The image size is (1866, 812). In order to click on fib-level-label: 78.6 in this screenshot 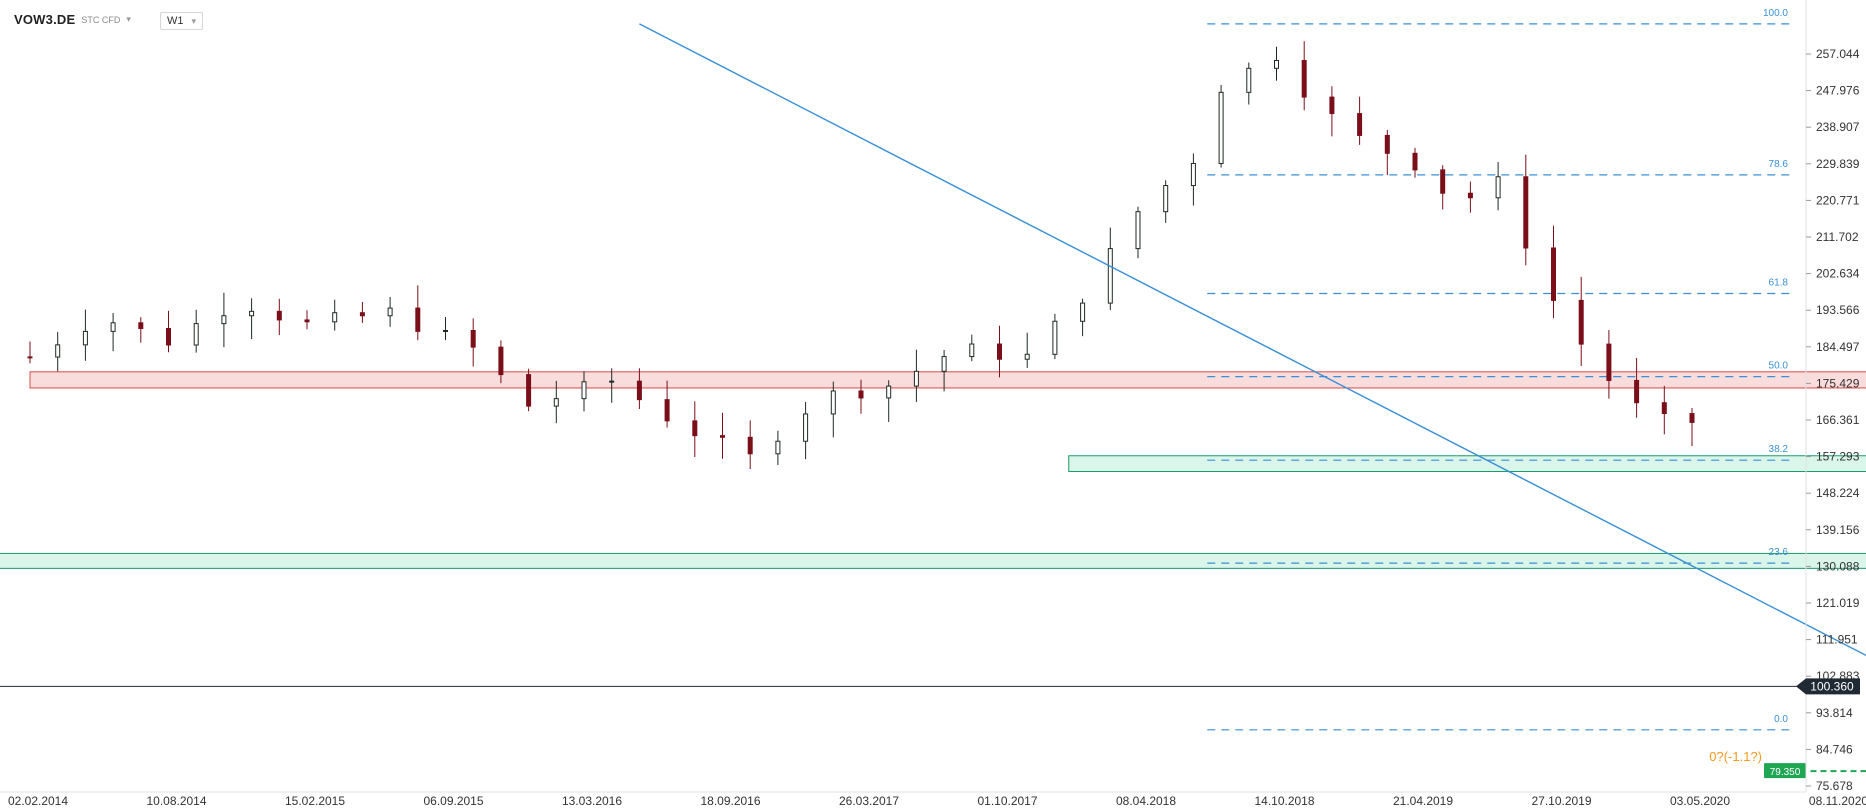, I will do `click(1779, 164)`.